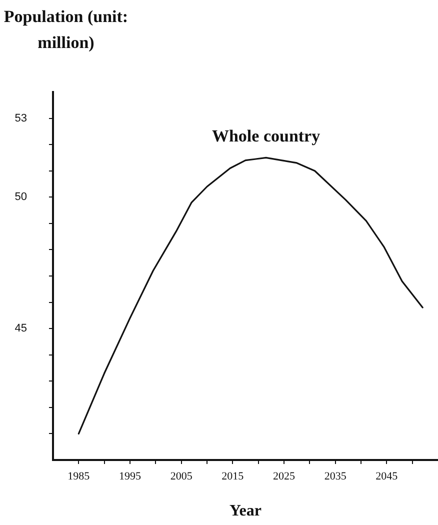 The image size is (438, 525). Describe the element at coordinates (233, 476) in the screenshot. I see `x-tick-label: 2015` at that location.